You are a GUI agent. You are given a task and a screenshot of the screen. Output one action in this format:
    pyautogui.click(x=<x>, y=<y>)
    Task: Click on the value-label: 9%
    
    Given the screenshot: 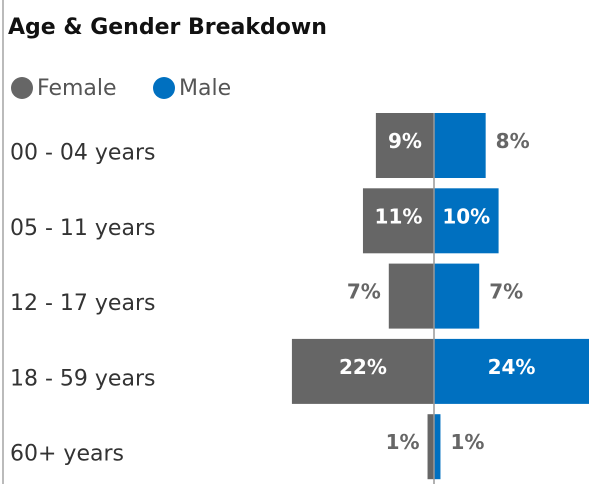 What is the action you would take?
    pyautogui.click(x=405, y=141)
    